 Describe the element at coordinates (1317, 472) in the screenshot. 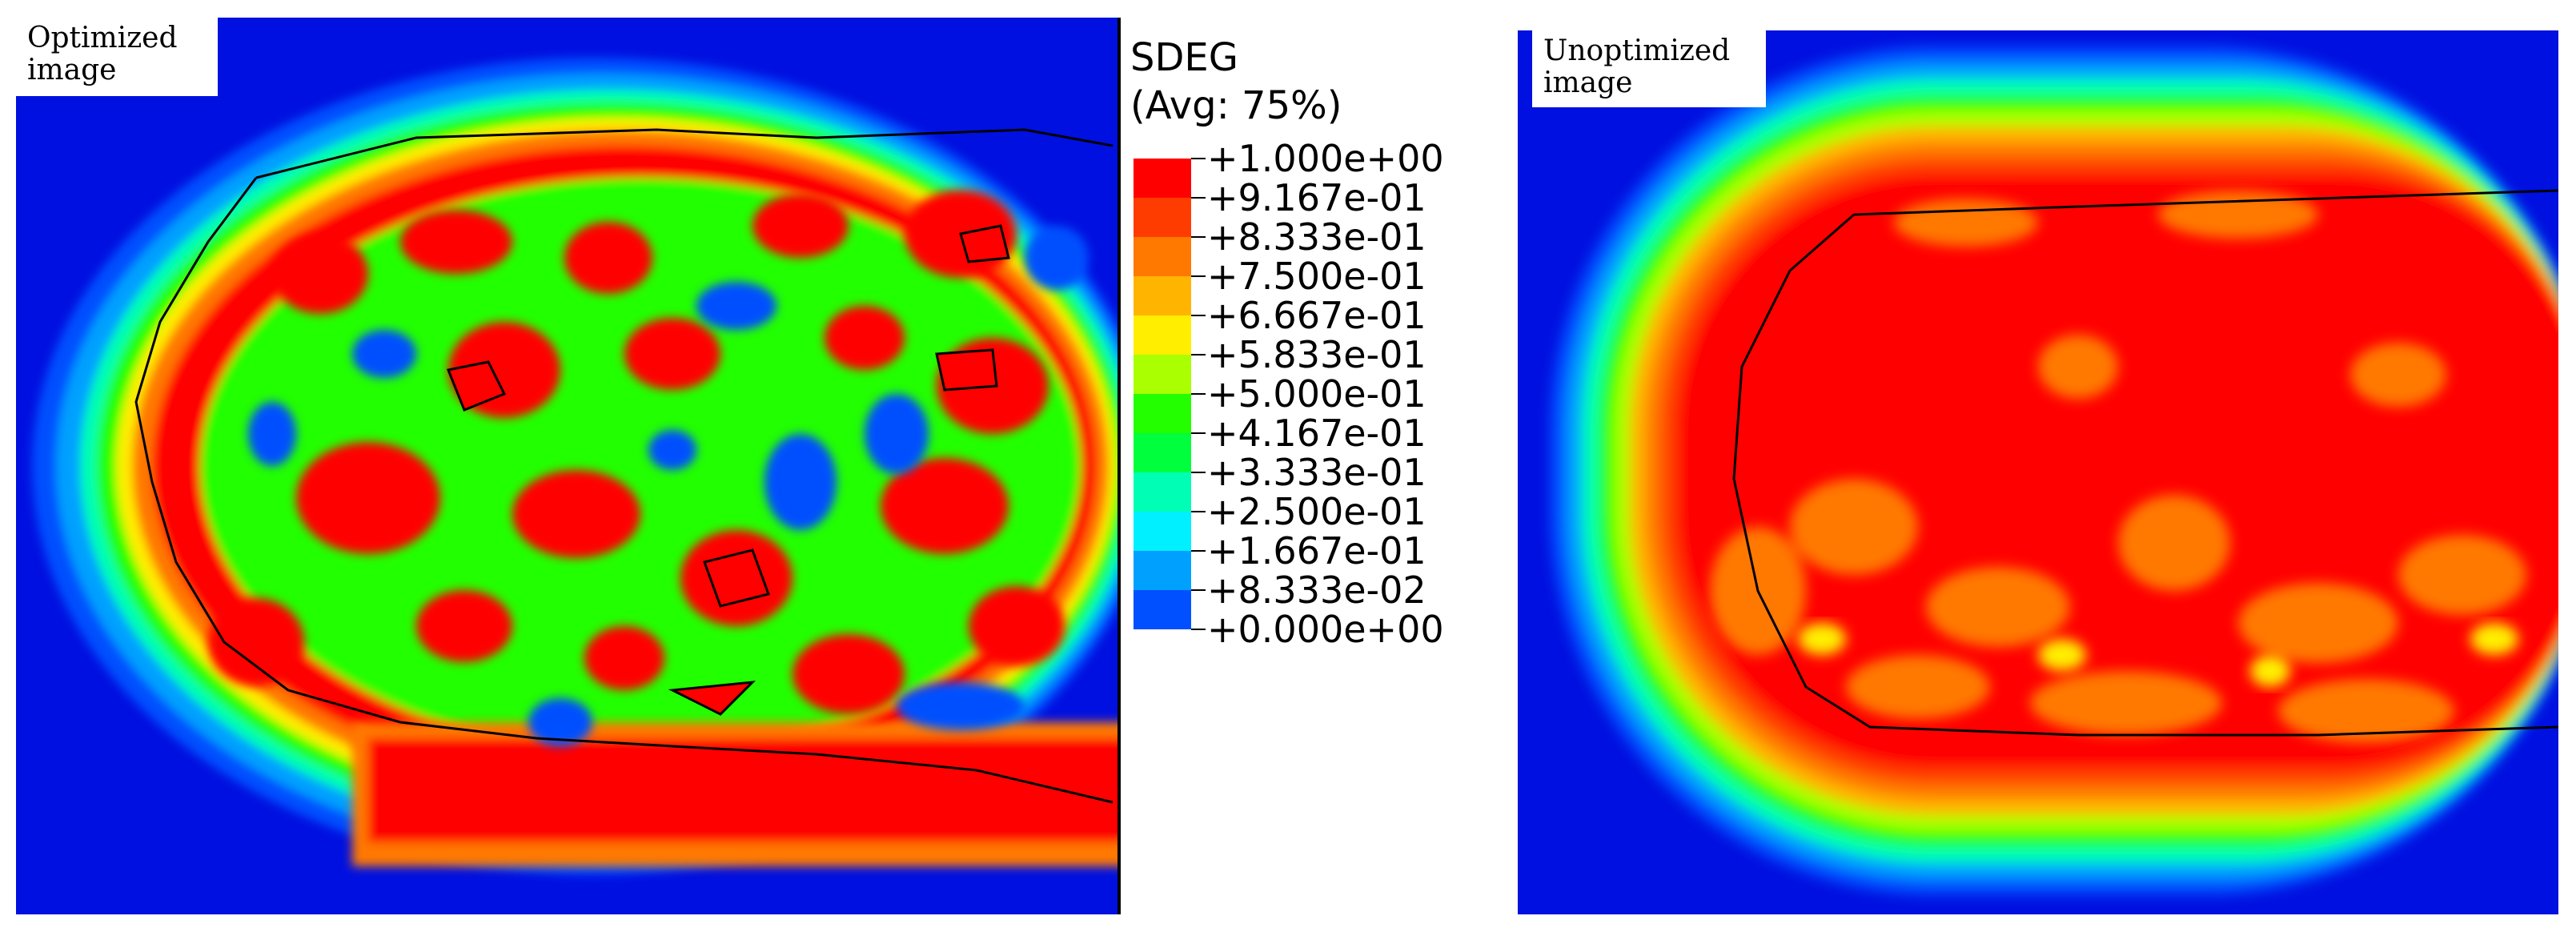

I see `legend-level-label: +3.333e-01` at that location.